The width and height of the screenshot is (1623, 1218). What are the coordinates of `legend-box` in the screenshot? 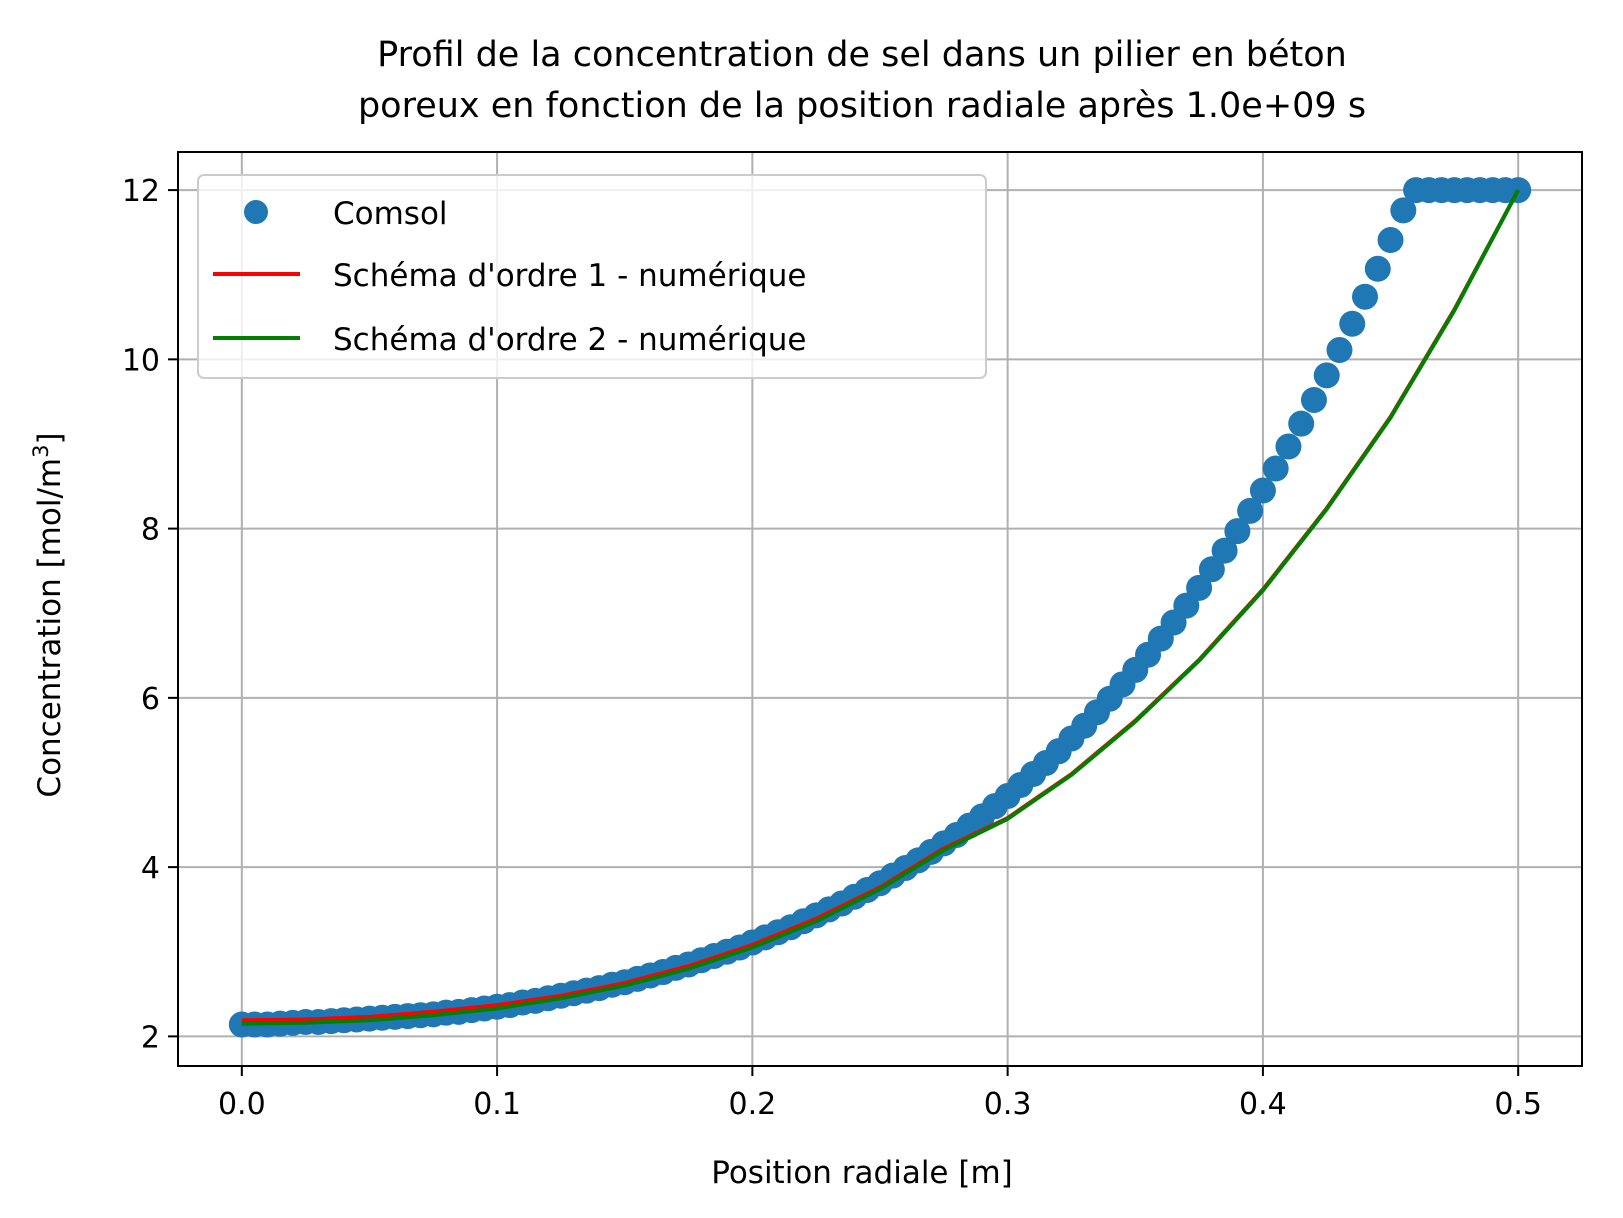 It's located at (592, 276).